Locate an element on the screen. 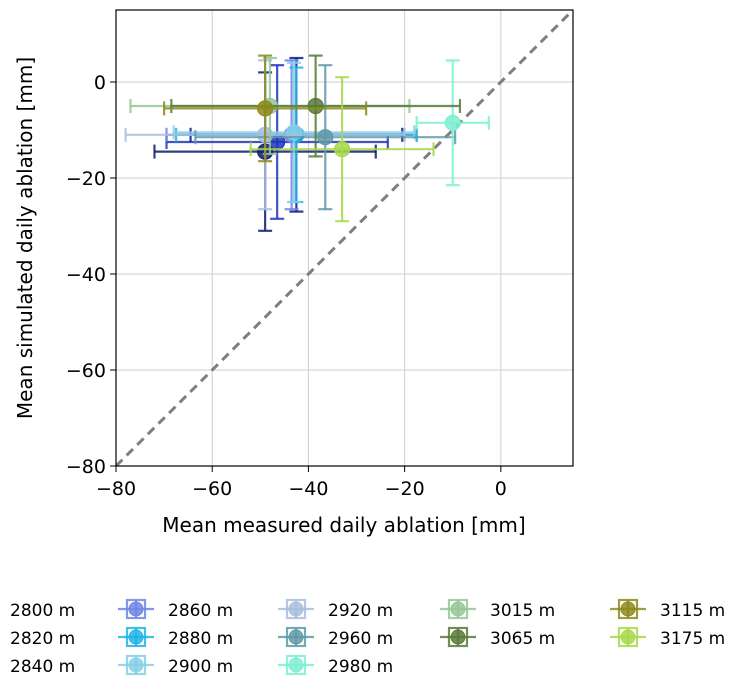  legend-label: 3175 m is located at coordinates (692, 639).